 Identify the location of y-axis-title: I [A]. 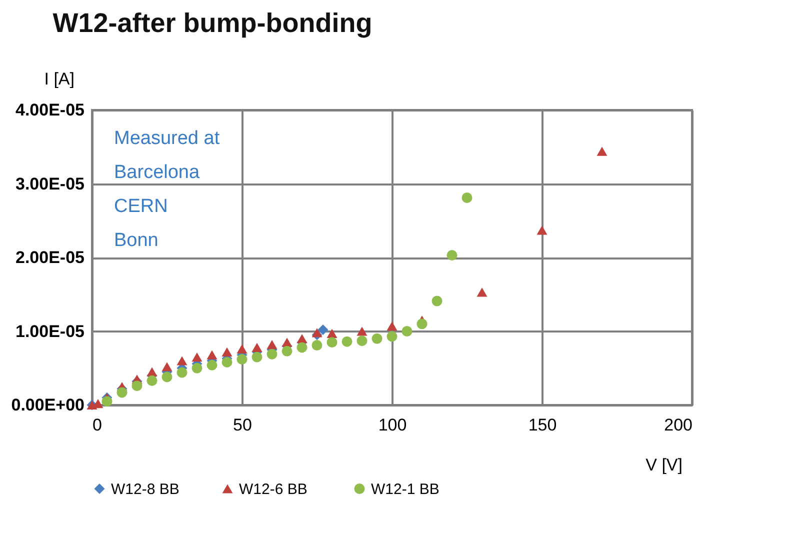
(59, 79).